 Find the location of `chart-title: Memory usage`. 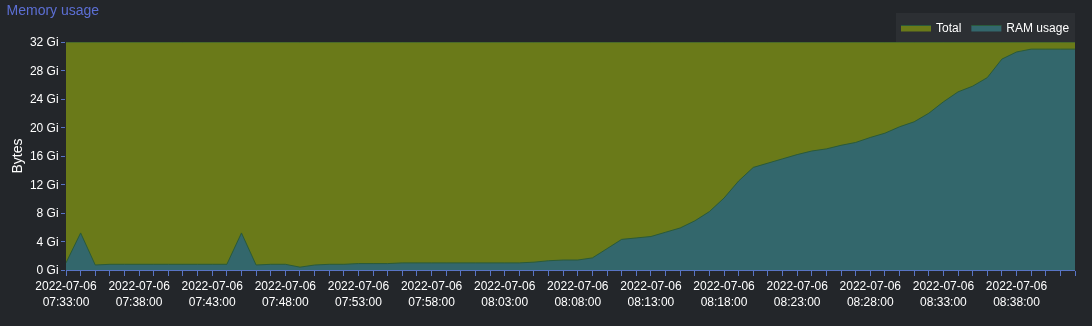

chart-title: Memory usage is located at coordinates (53, 9).